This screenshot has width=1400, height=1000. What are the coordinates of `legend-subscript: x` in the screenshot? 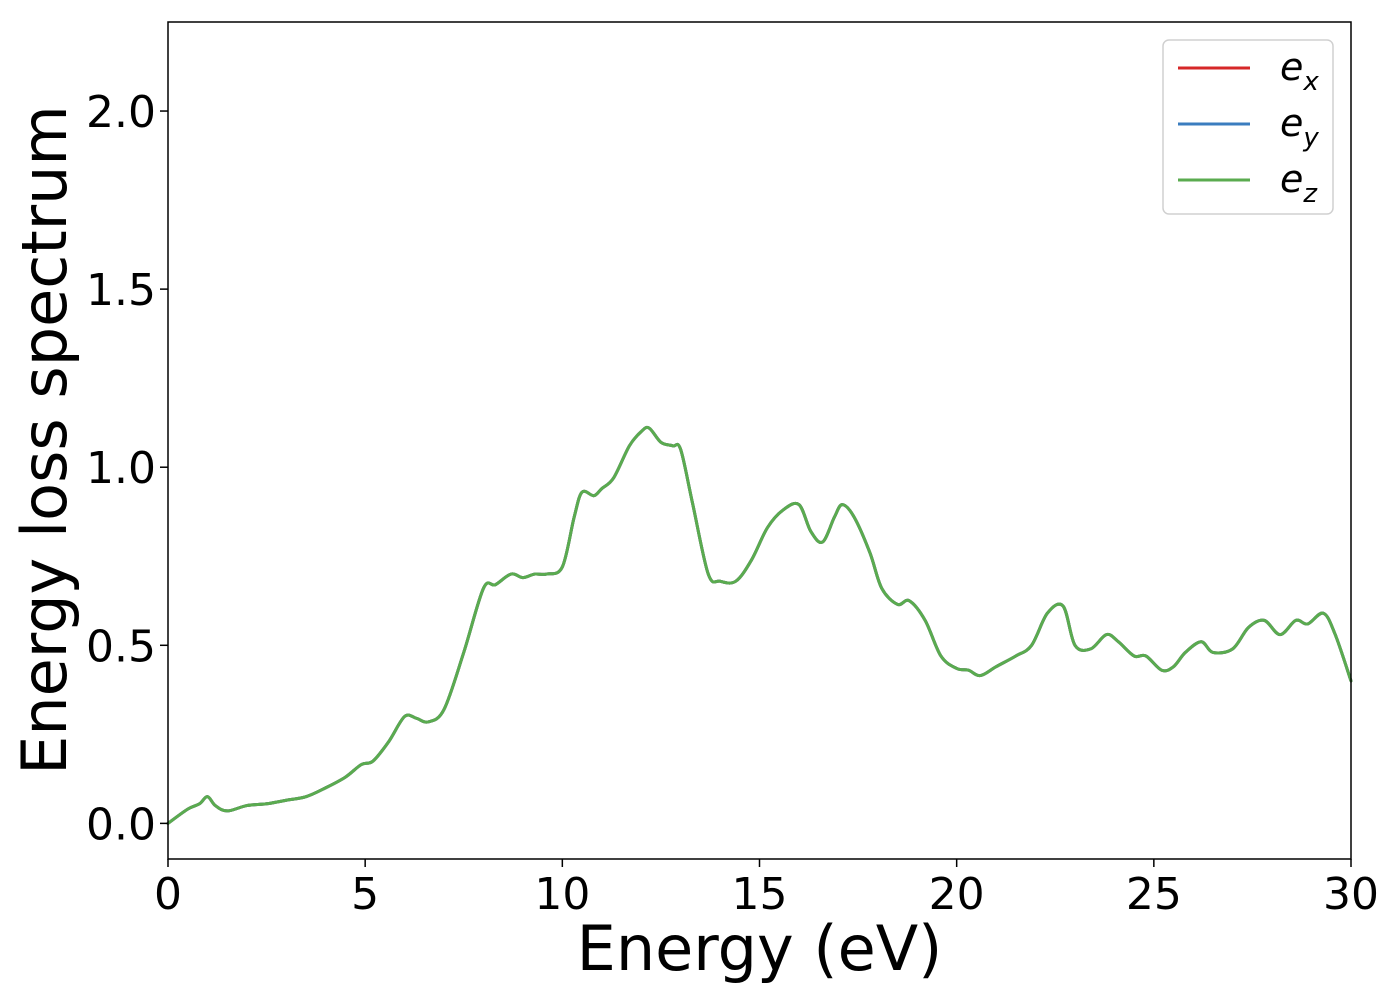 It's located at (1310, 82).